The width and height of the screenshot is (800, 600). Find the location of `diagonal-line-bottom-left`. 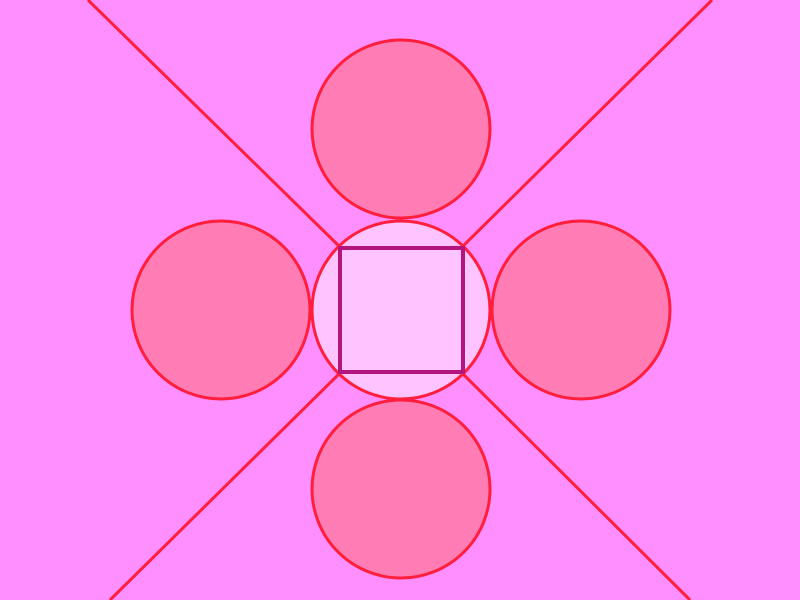

diagonal-line-bottom-left is located at coordinates (225, 485).